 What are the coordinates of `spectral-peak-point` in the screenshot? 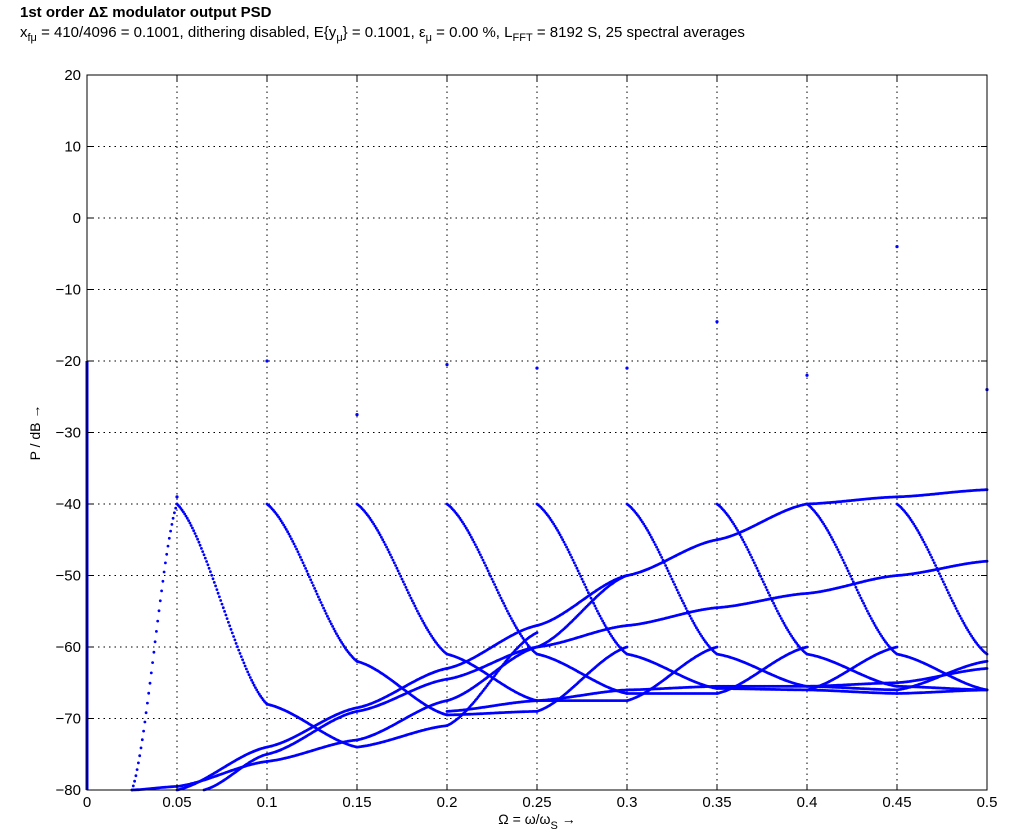 It's located at (177, 497).